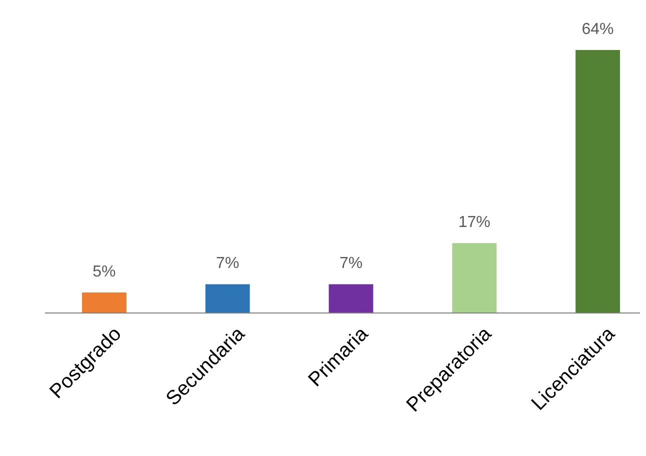 This screenshot has width=646, height=456. What do you see at coordinates (104, 271) in the screenshot?
I see `data-label: 5%` at bounding box center [104, 271].